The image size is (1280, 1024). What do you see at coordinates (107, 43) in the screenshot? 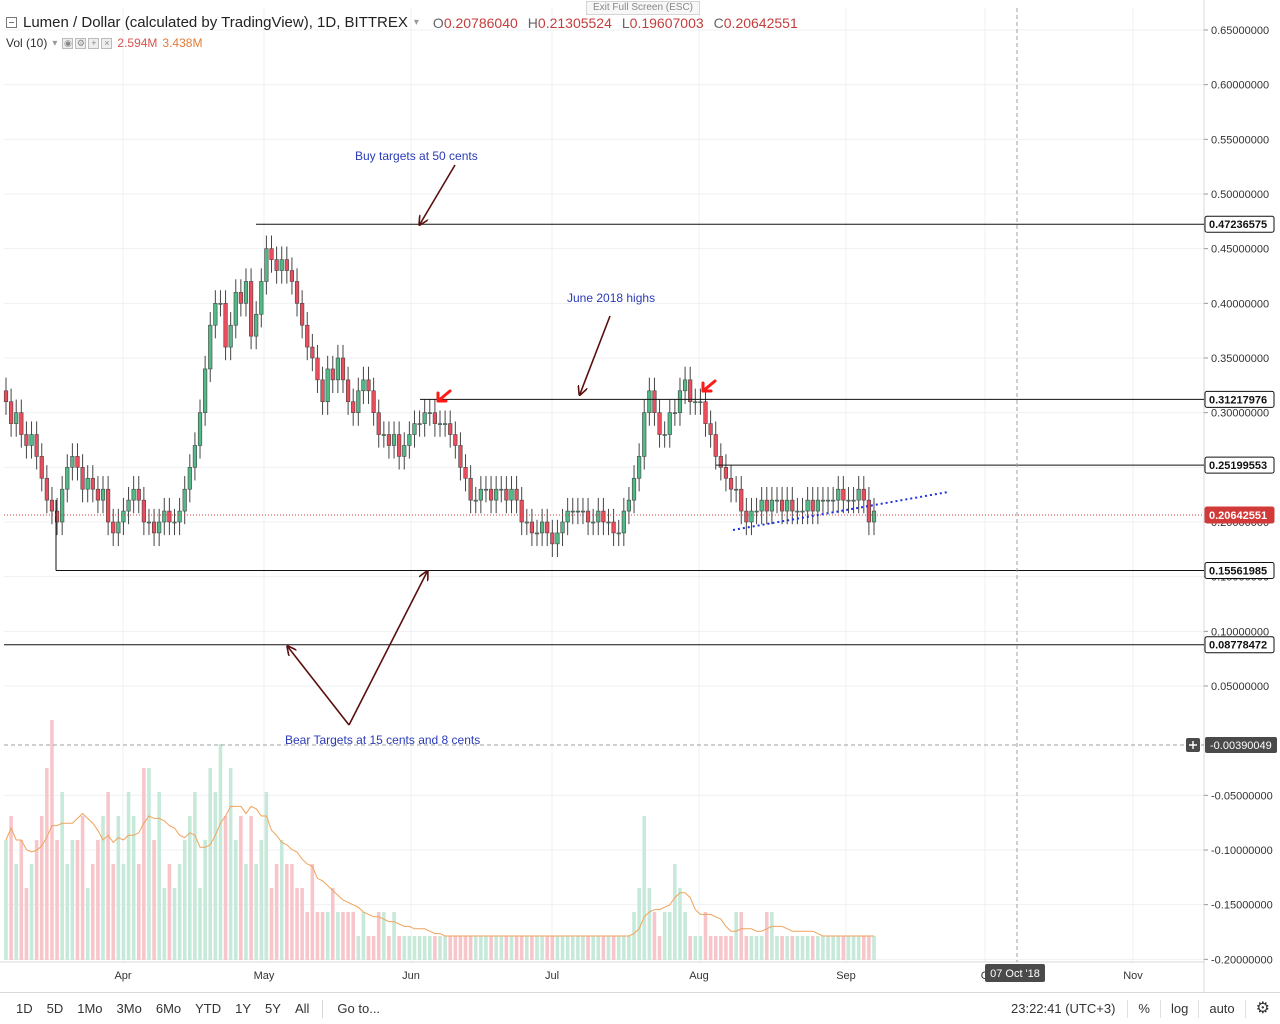
I see `close-icon: ×` at bounding box center [107, 43].